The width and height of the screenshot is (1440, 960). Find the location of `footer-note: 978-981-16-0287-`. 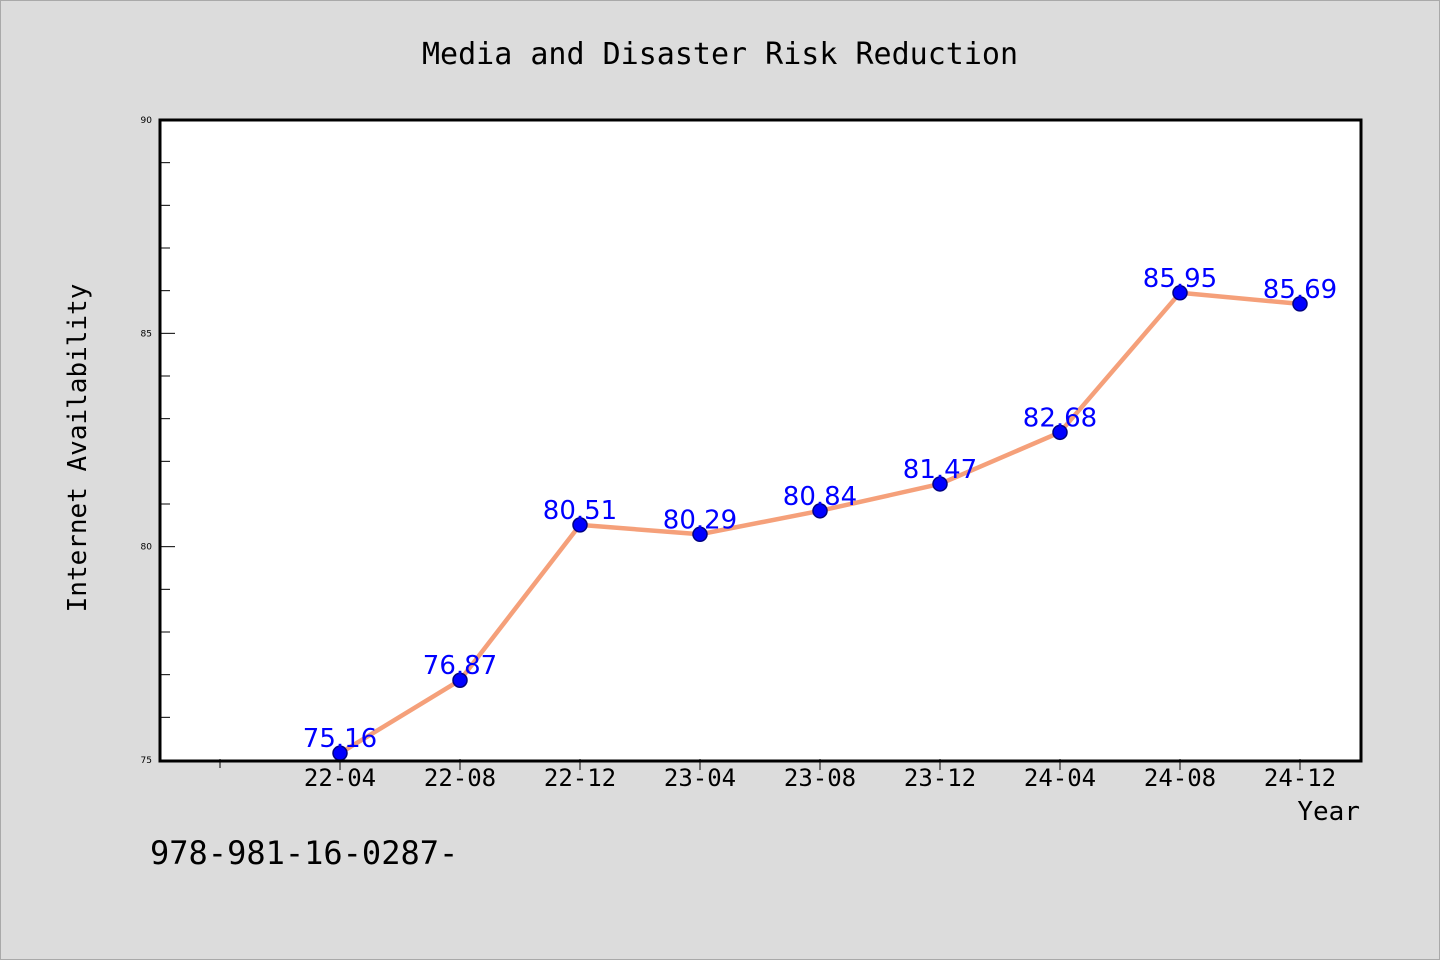

footer-note: 978-981-16-0287- is located at coordinates (304, 853).